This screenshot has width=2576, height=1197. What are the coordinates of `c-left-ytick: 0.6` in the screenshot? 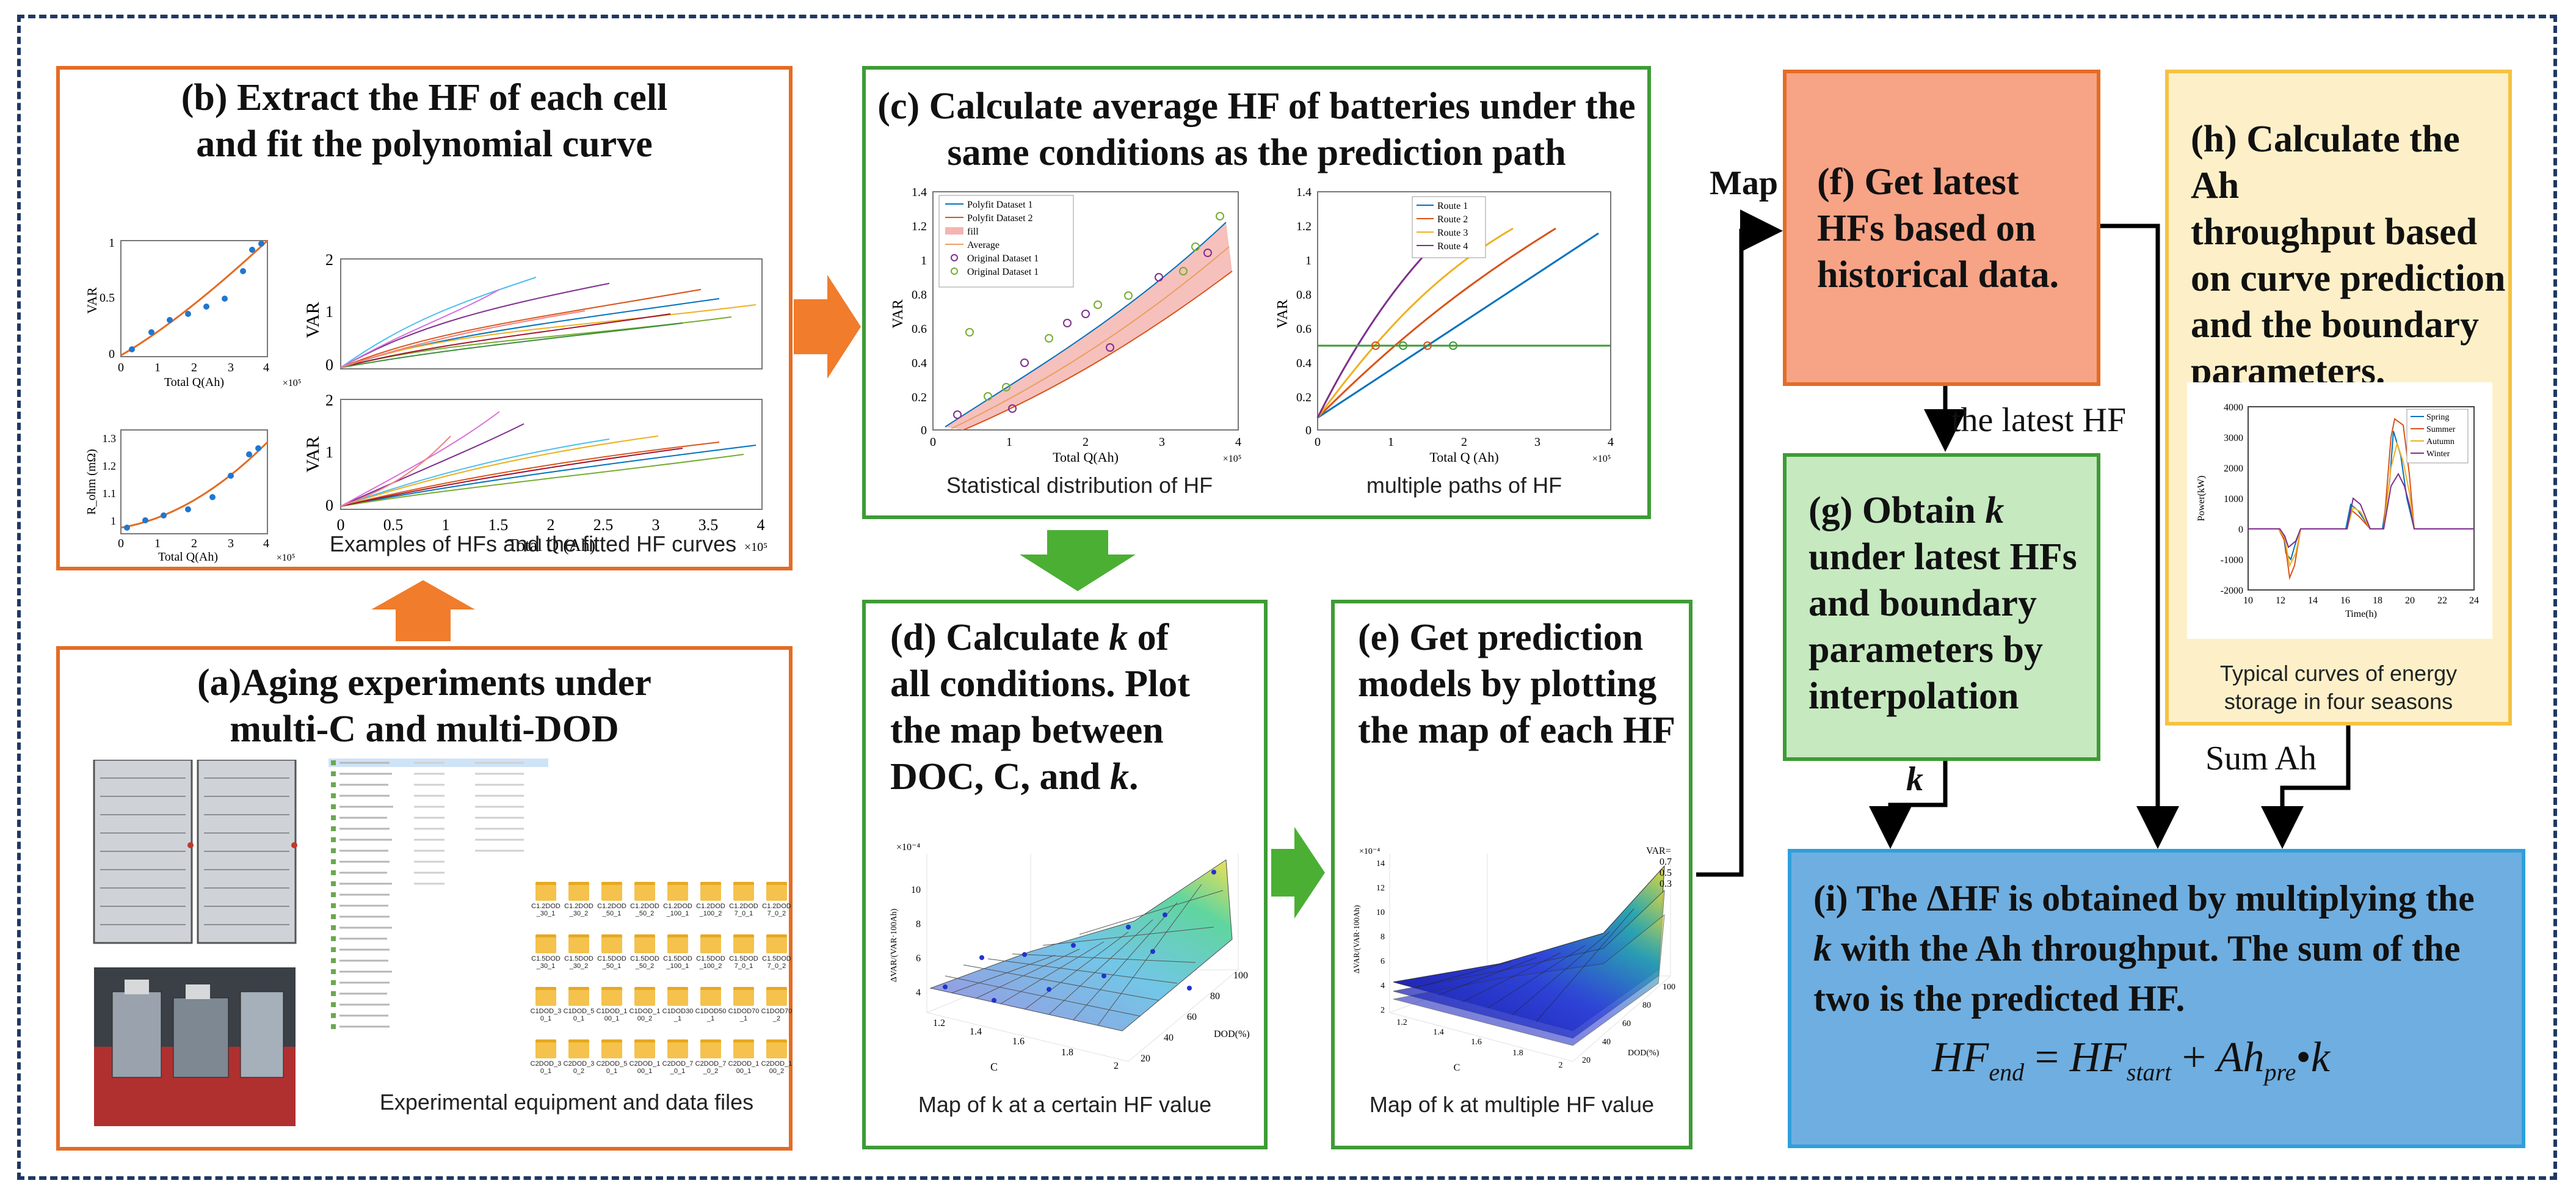 It's located at (919, 329).